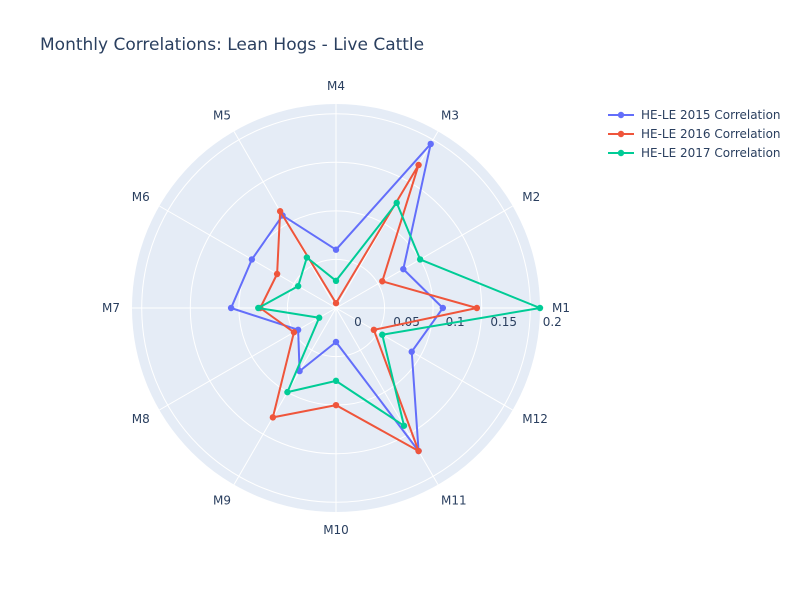 This screenshot has width=800, height=600. Describe the element at coordinates (222, 500) in the screenshot. I see `angular-tick-label-m9: M9` at that location.